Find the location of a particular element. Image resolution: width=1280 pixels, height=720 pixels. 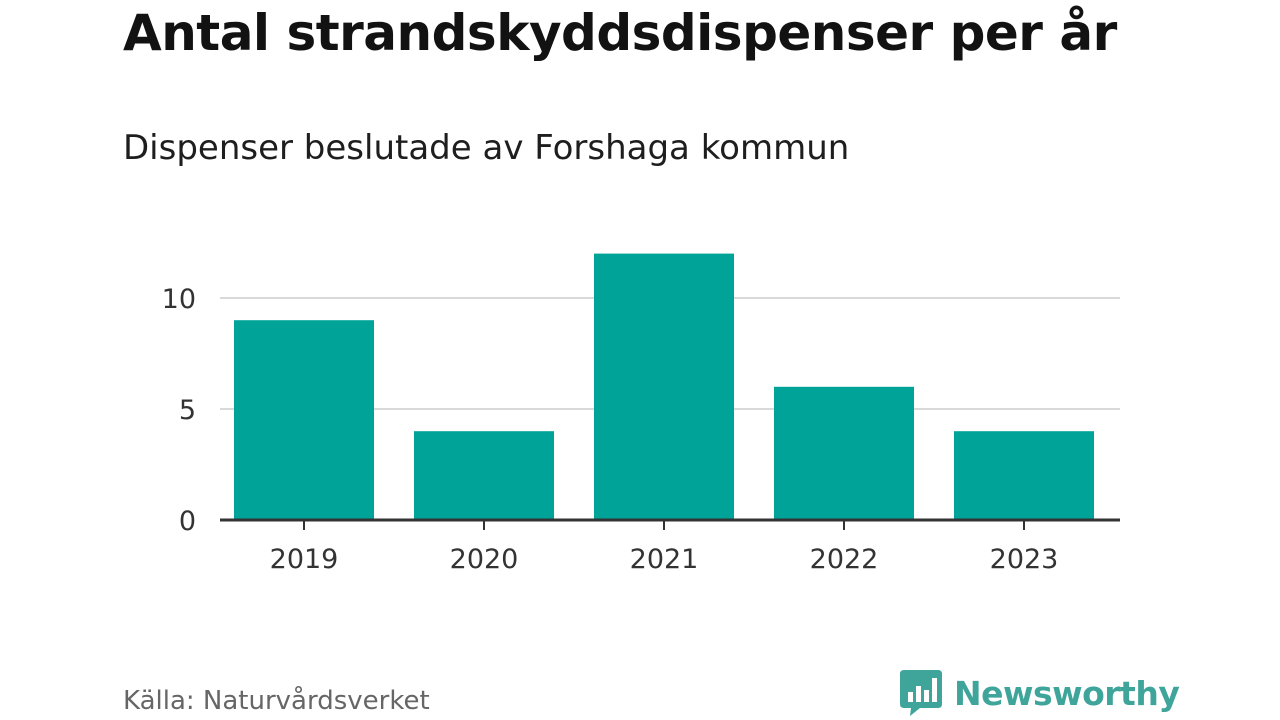

y-tick-label: 10 is located at coordinates (179, 299).